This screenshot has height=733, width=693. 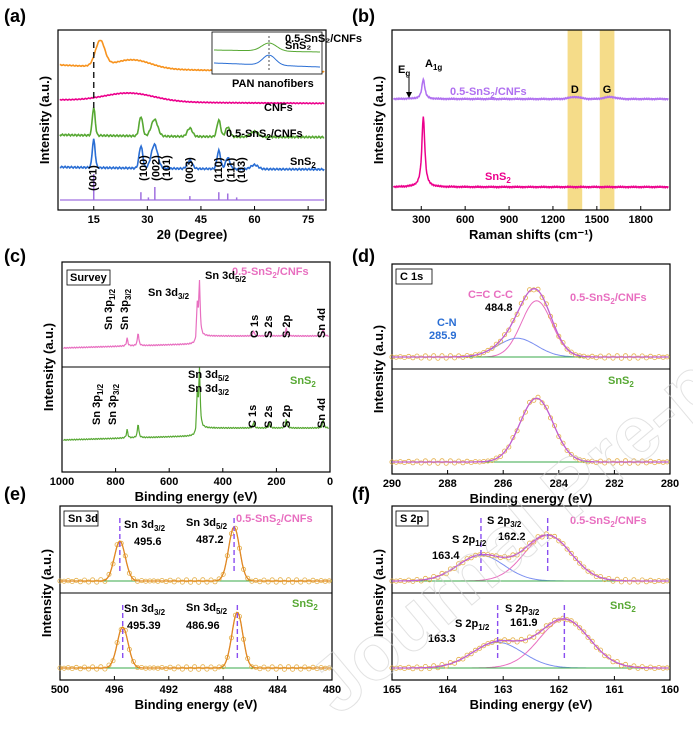 What do you see at coordinates (414, 276) in the screenshot?
I see `c1s-title-box` at bounding box center [414, 276].